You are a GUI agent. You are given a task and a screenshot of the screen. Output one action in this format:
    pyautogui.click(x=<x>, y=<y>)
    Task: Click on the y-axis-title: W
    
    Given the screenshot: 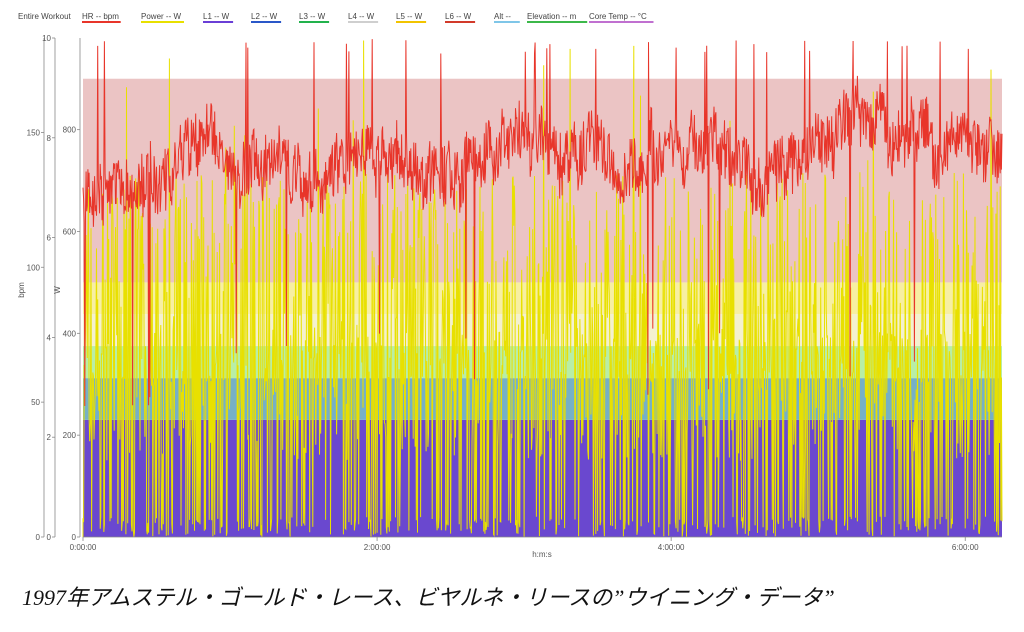 What is the action you would take?
    pyautogui.click(x=57, y=290)
    